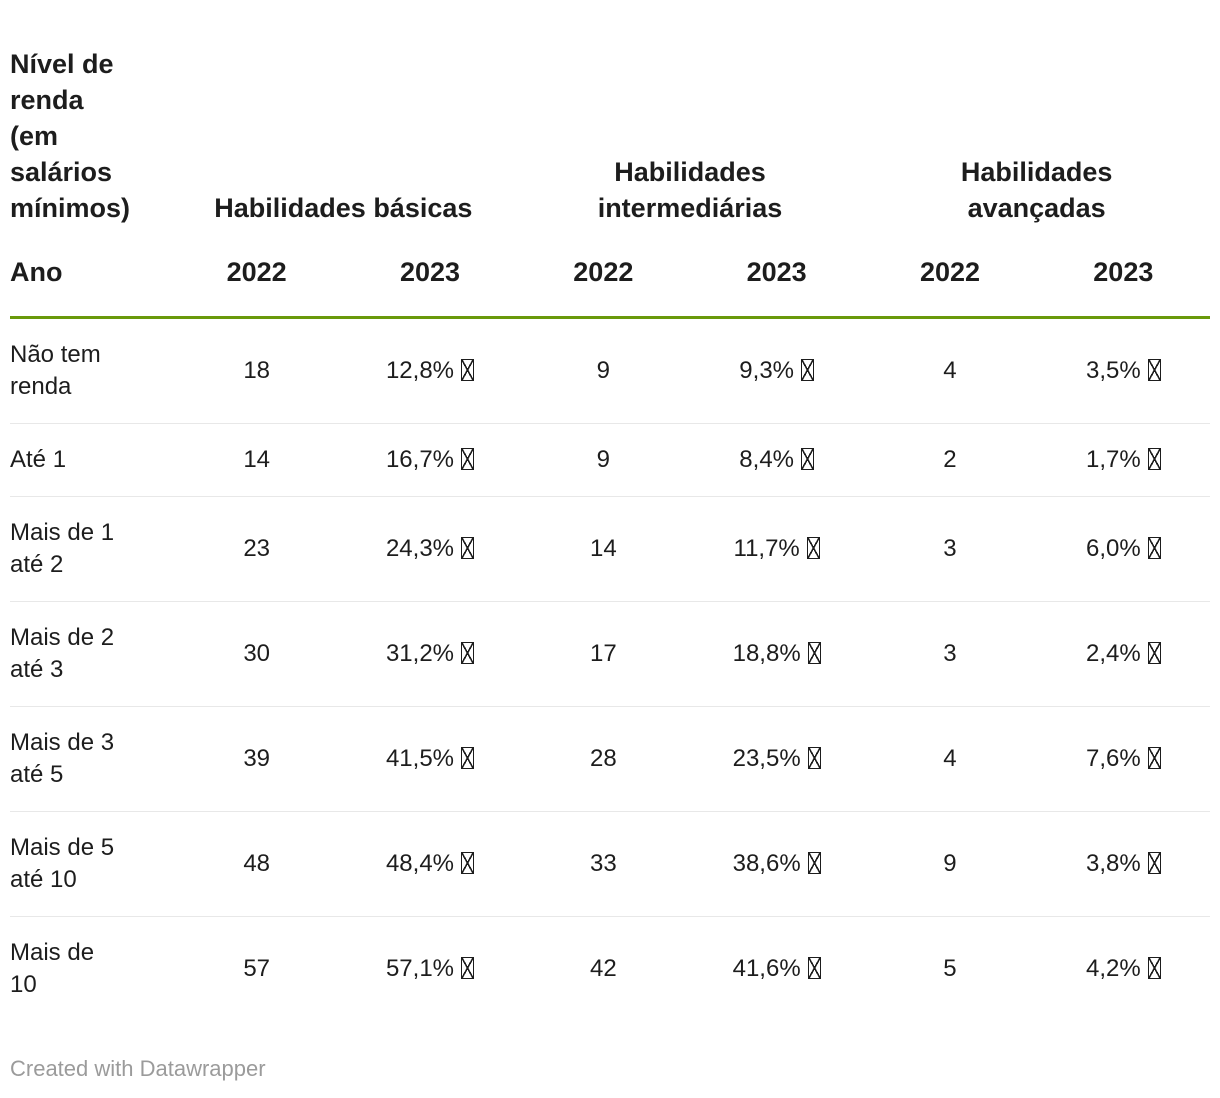 This screenshot has width=1220, height=1098. I want to click on cell-avancadas-2023: 1,7%, so click(1123, 460).